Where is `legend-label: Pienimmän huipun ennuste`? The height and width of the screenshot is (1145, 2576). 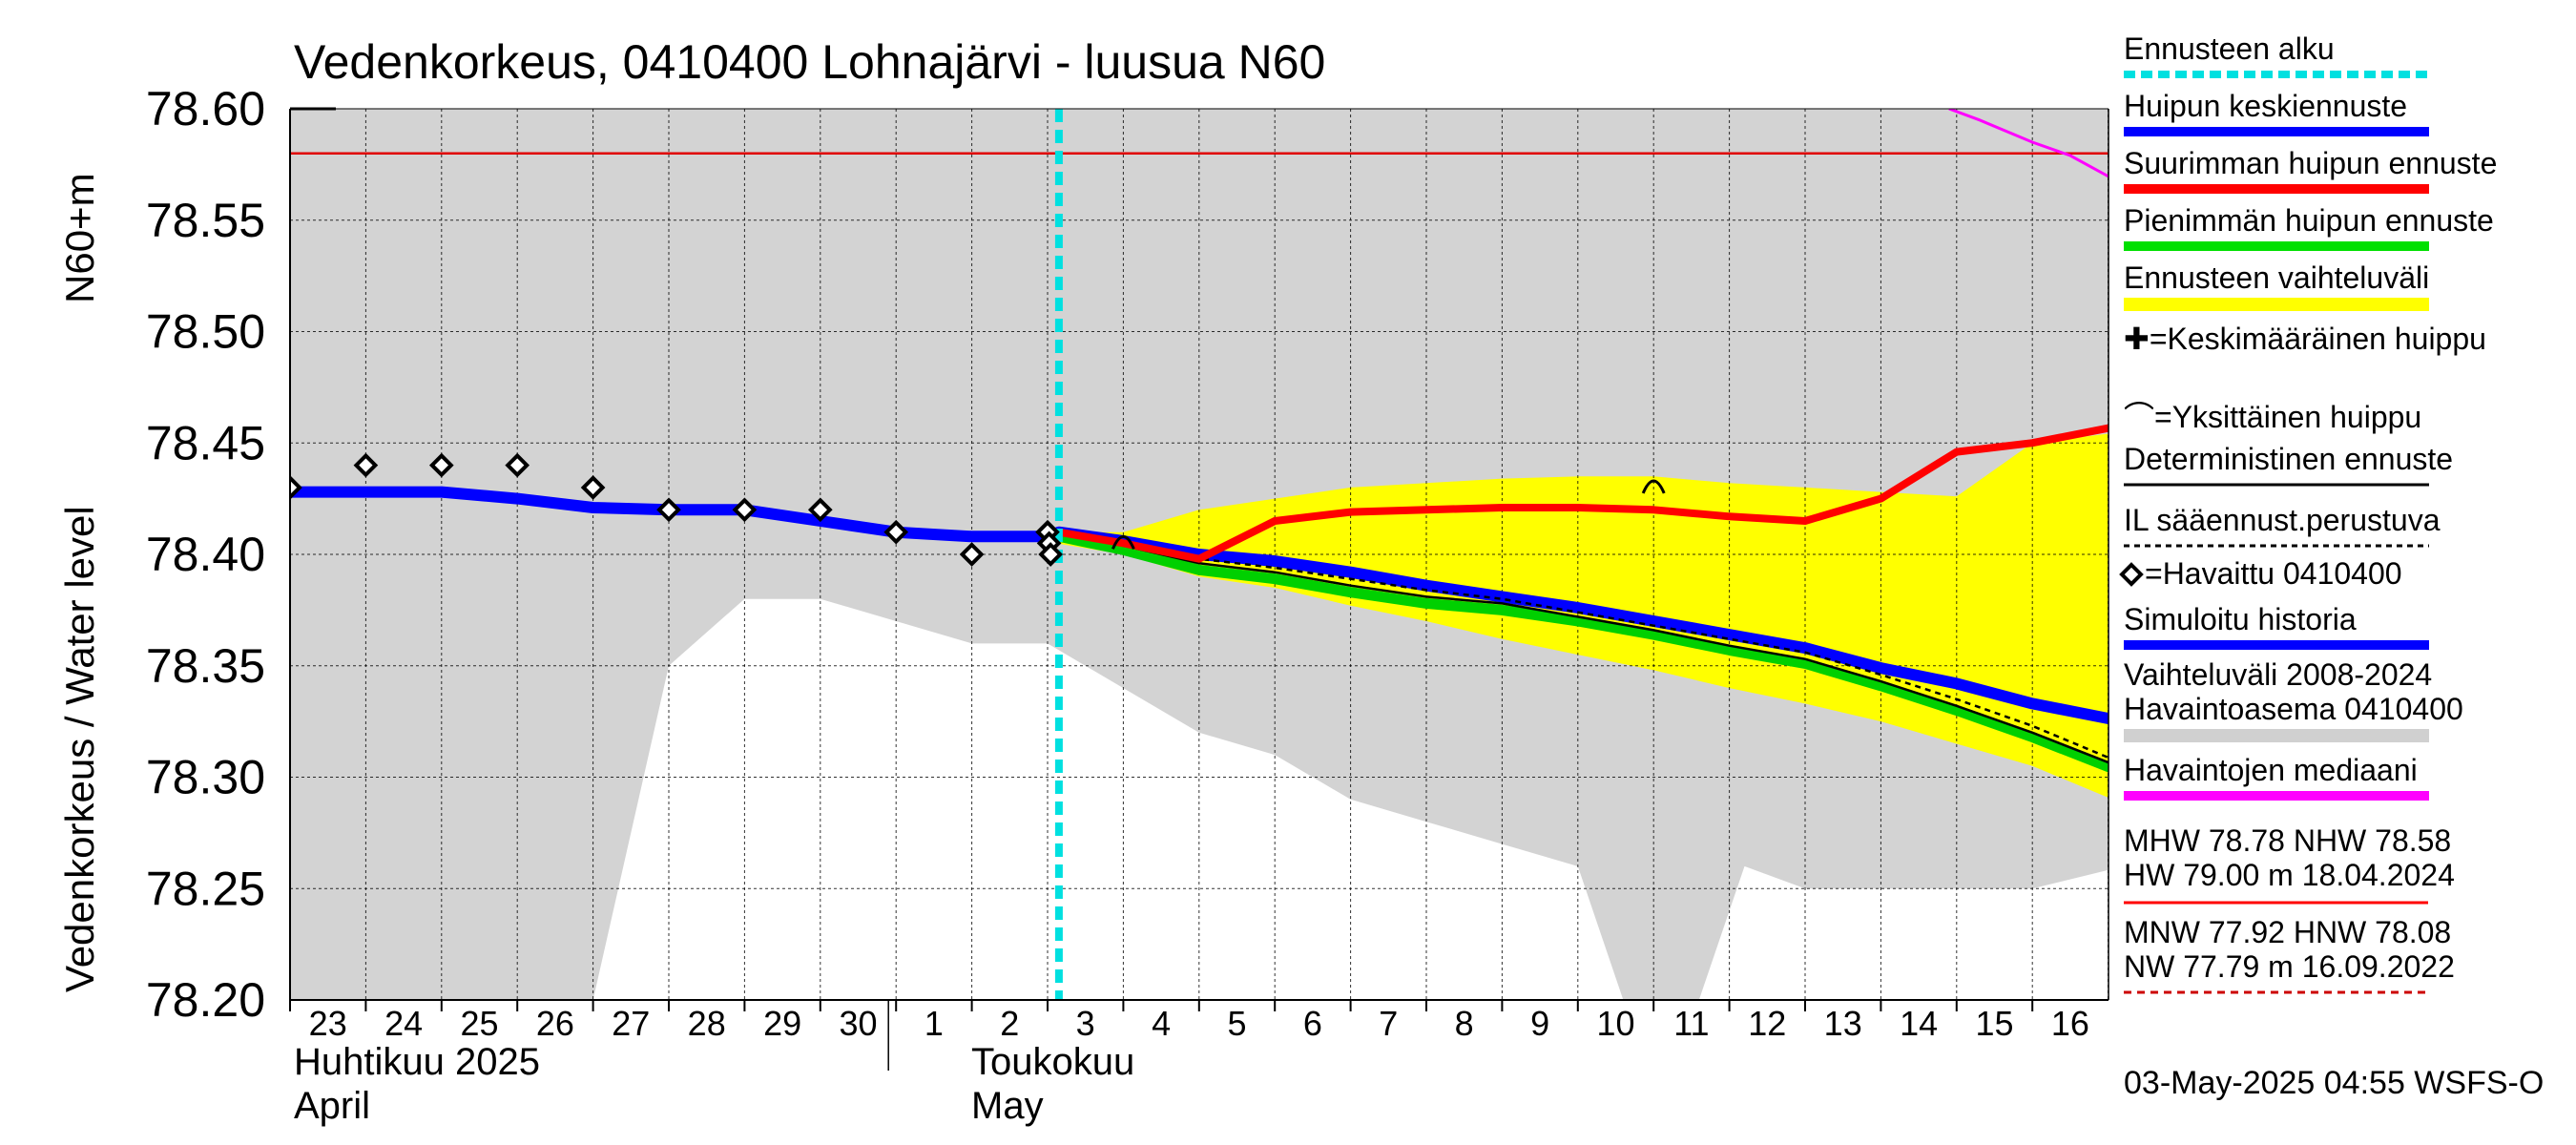 legend-label: Pienimmän huipun ennuste is located at coordinates (2309, 220).